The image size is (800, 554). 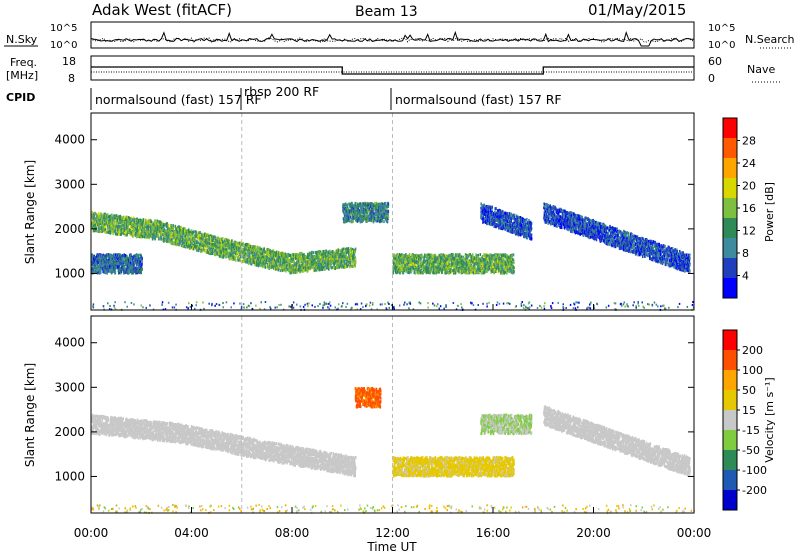 What do you see at coordinates (71, 78) in the screenshot?
I see `freq-tick-bottom: 8` at bounding box center [71, 78].